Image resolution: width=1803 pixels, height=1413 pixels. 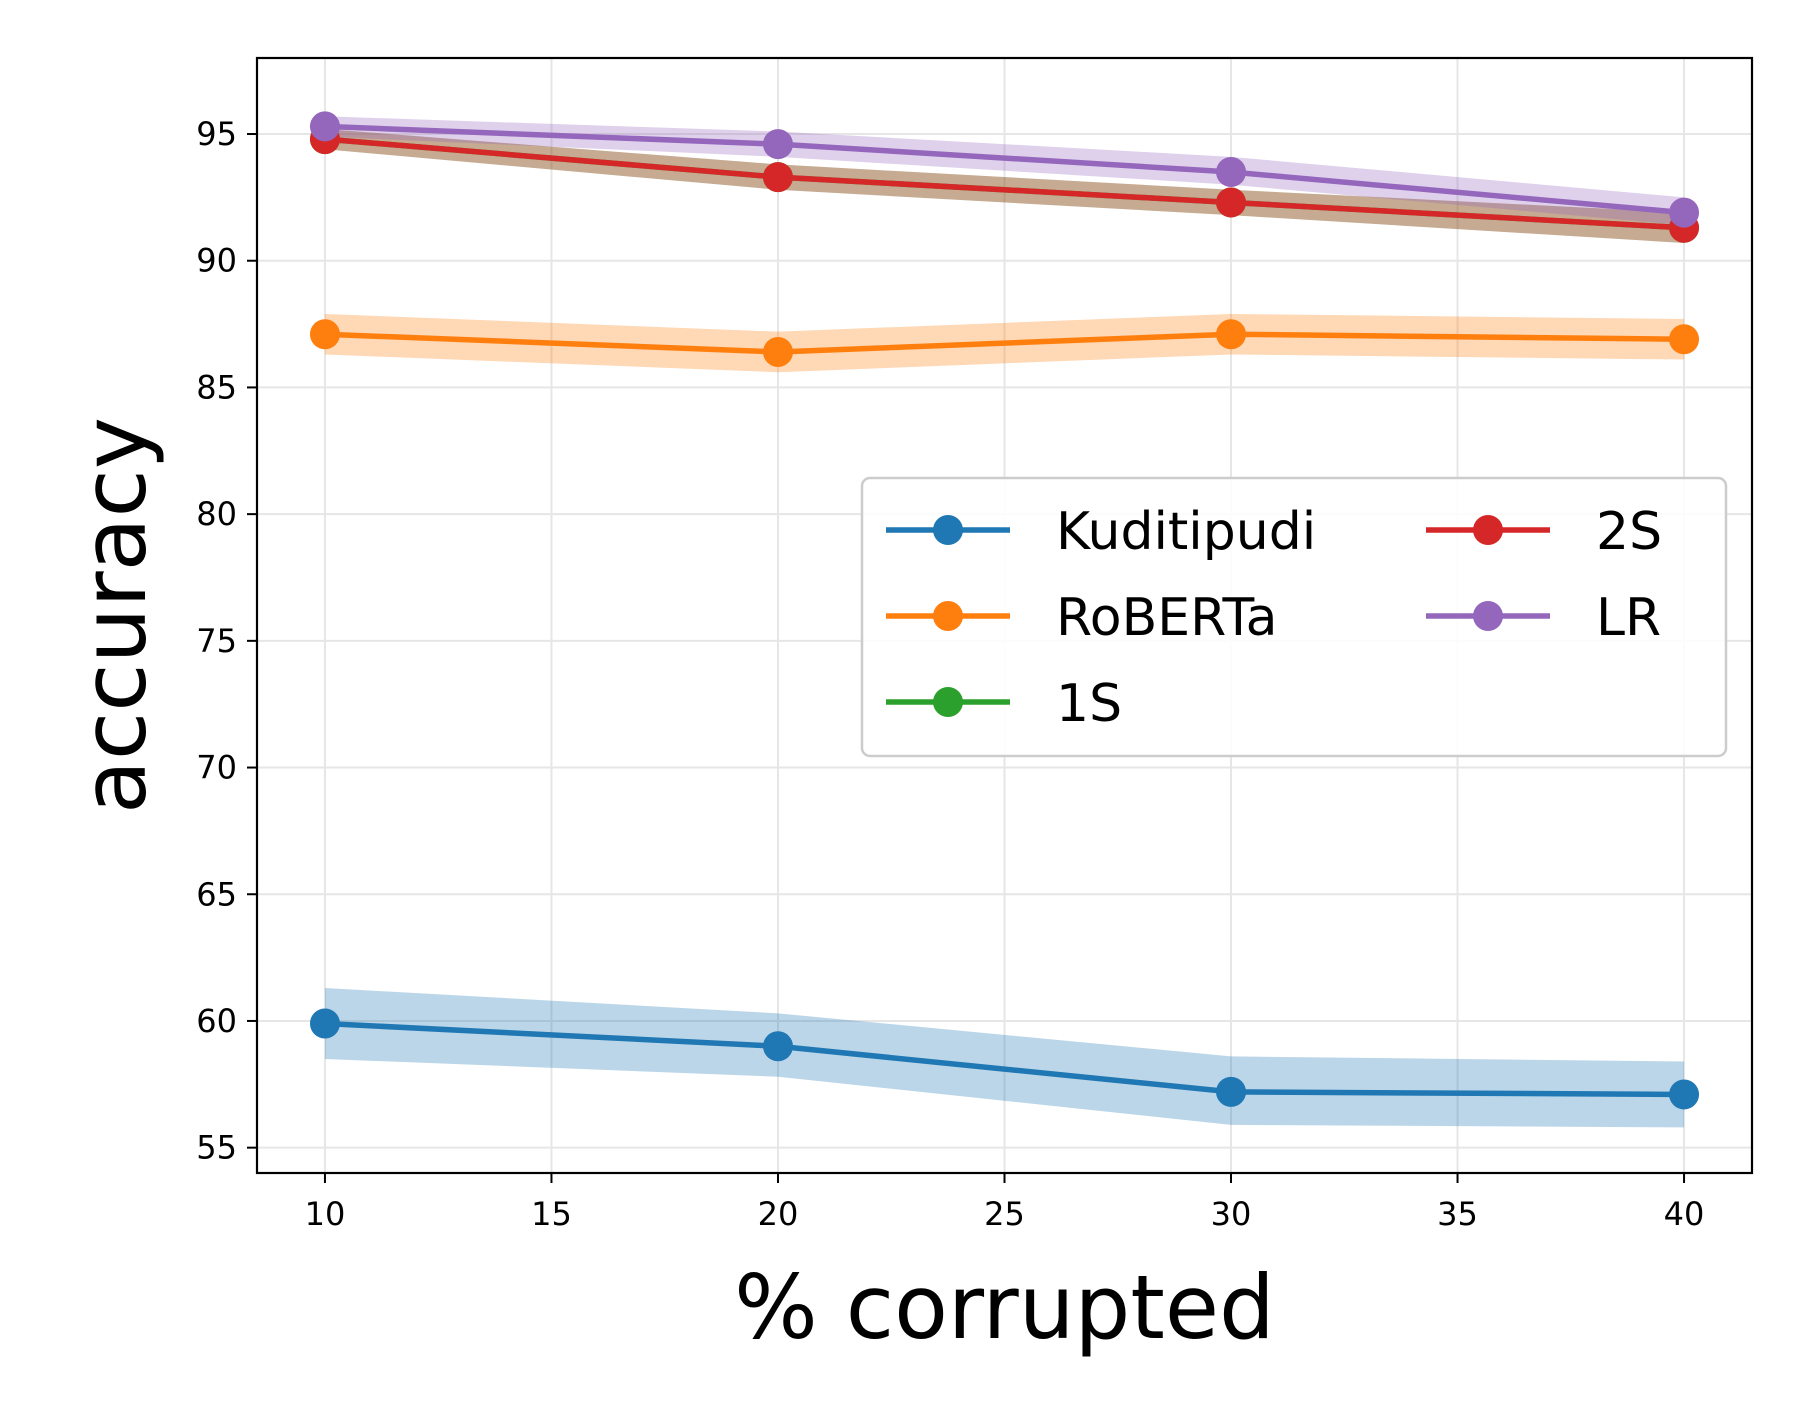 I want to click on x-tick-label-10: 10, so click(x=325, y=1214).